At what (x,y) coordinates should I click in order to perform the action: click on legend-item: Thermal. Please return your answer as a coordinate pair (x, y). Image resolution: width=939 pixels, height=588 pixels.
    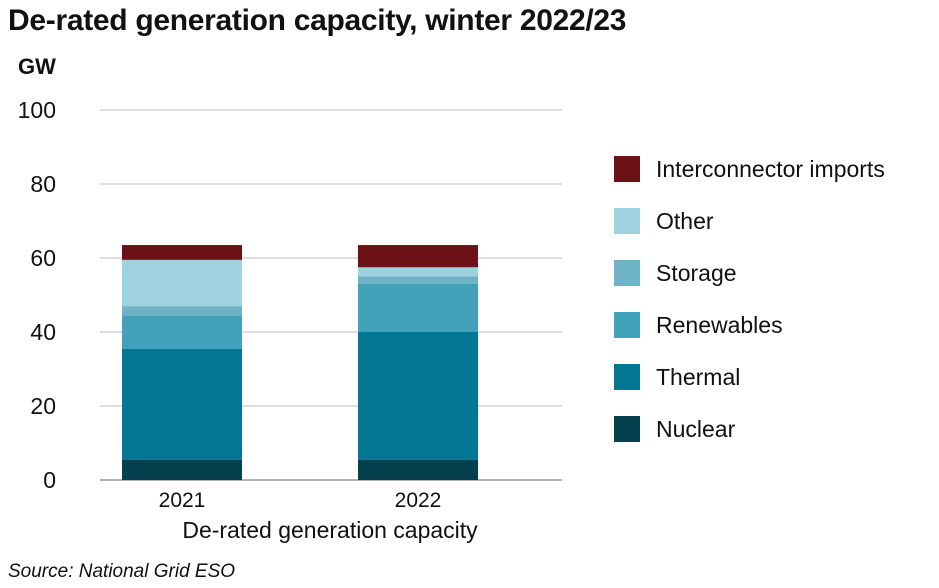
    Looking at the image, I should click on (677, 377).